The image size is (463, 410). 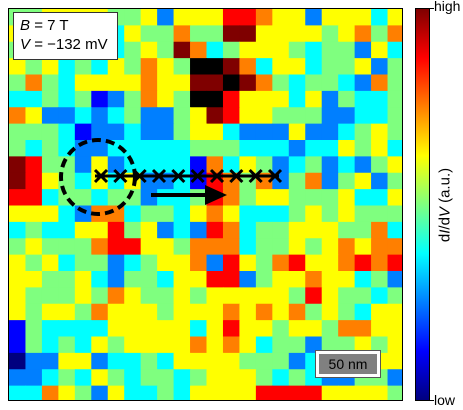 I want to click on axis-unit: (a.u.), so click(x=445, y=187).